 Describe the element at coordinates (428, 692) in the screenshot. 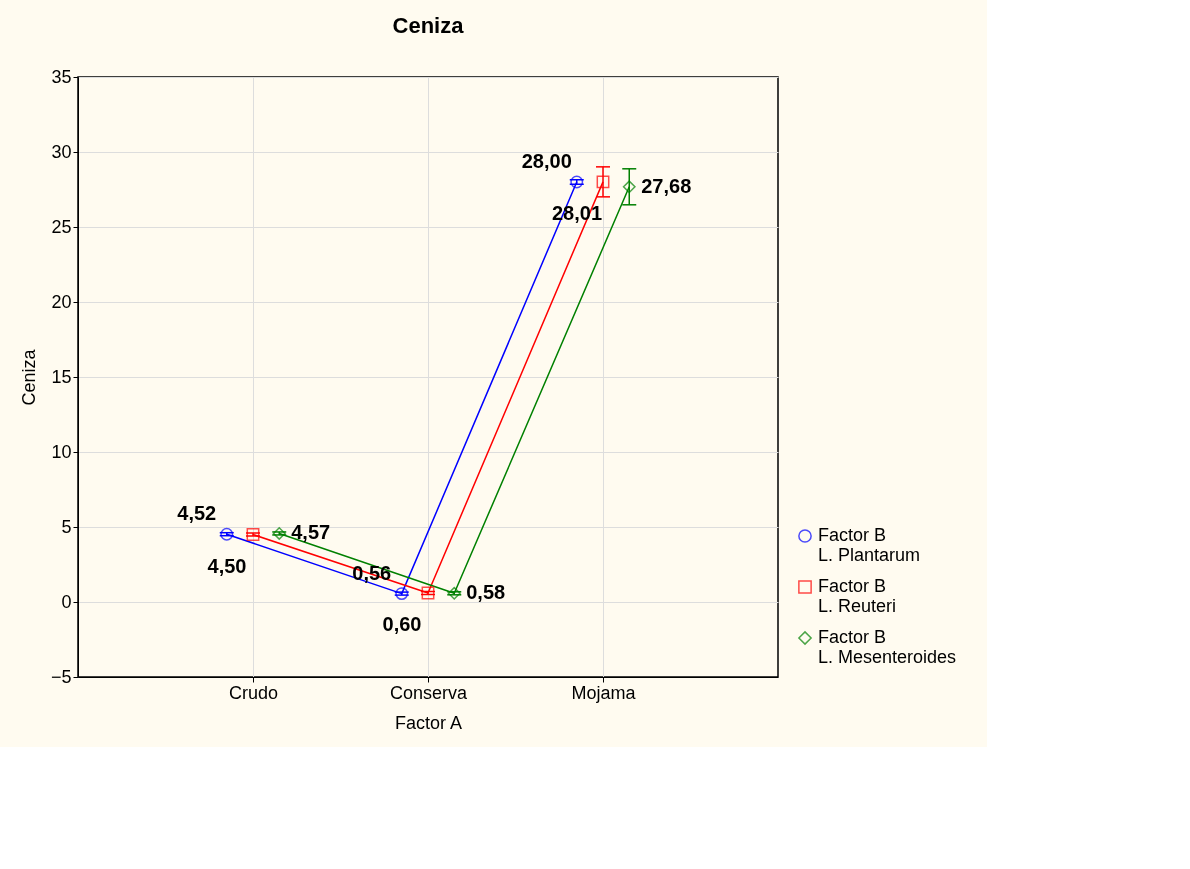

I see `x-tick-label: Conserva` at that location.